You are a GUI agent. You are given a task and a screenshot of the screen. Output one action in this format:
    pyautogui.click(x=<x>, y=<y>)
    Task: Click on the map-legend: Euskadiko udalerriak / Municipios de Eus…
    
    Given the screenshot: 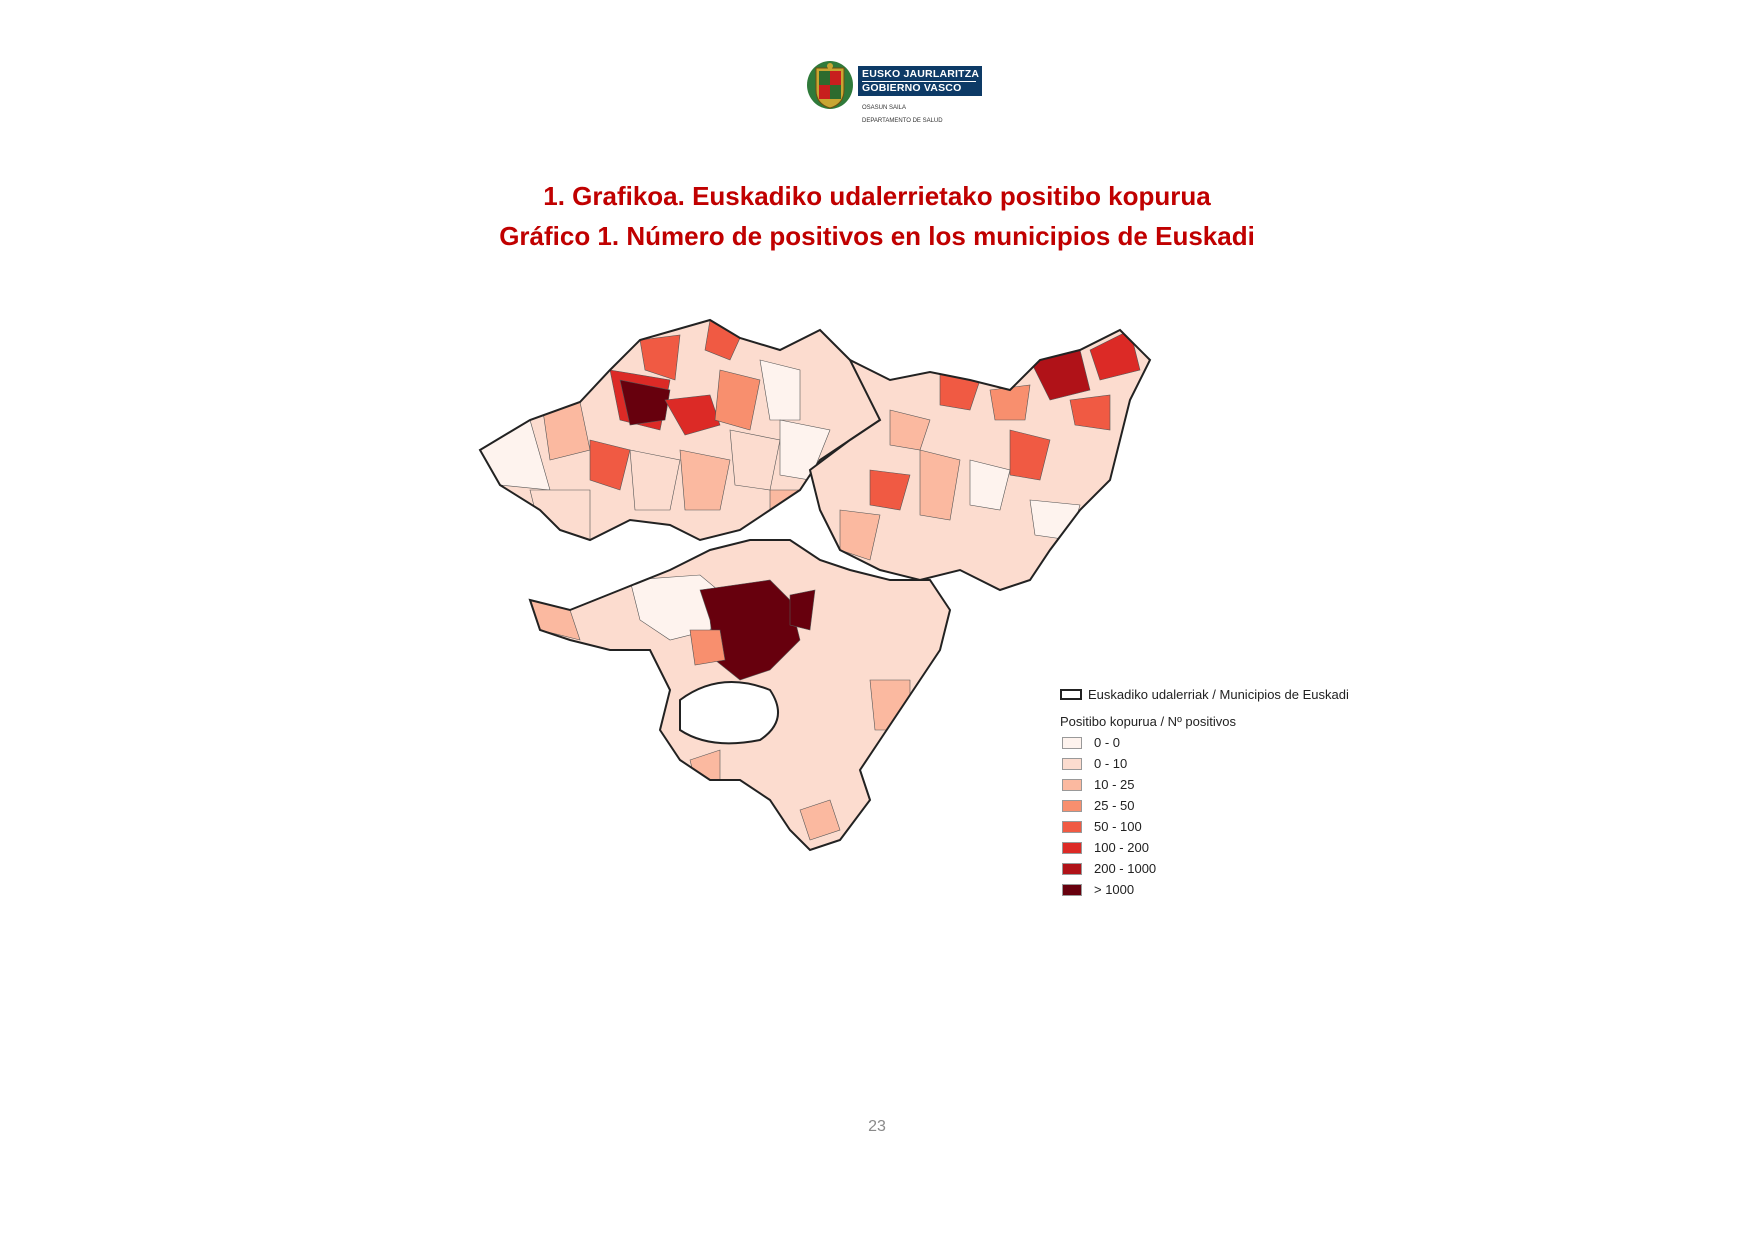 What is the action you would take?
    pyautogui.click(x=1225, y=792)
    